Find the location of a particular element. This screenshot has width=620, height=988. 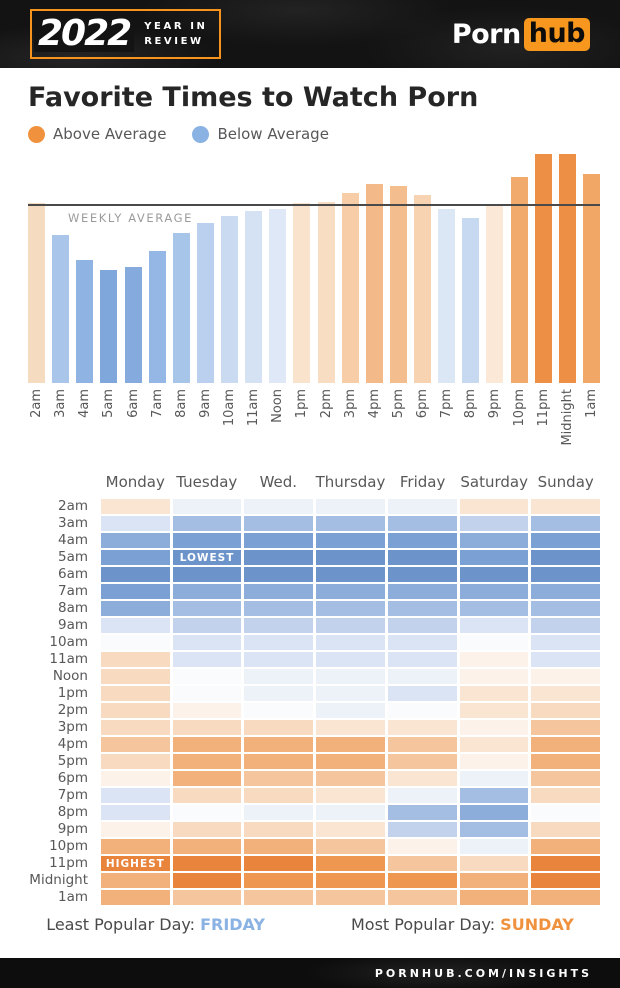

bar-10am is located at coordinates (229, 299).